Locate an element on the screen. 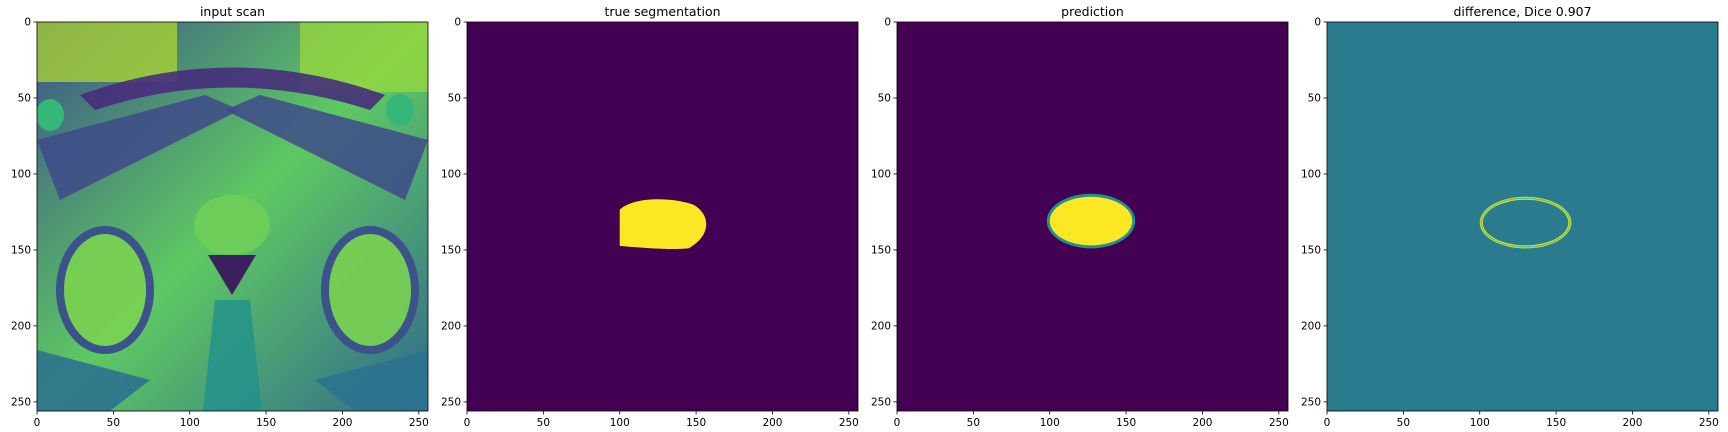 This screenshot has width=1728, height=432. scan-hip-left is located at coordinates (105, 290).